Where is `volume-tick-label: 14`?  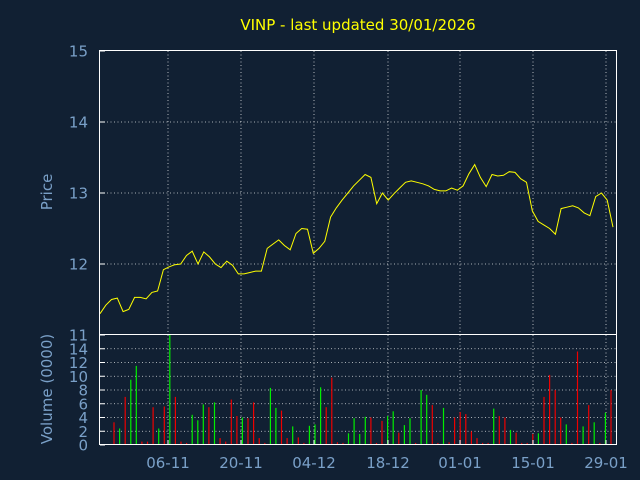
volume-tick-label: 14 is located at coordinates (78, 349).